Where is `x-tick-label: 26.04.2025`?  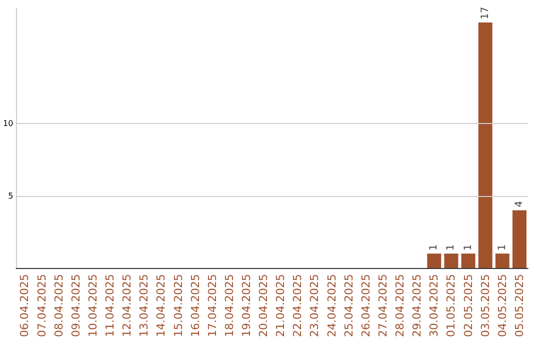
x-tick-label: 26.04.2025 is located at coordinates (365, 306).